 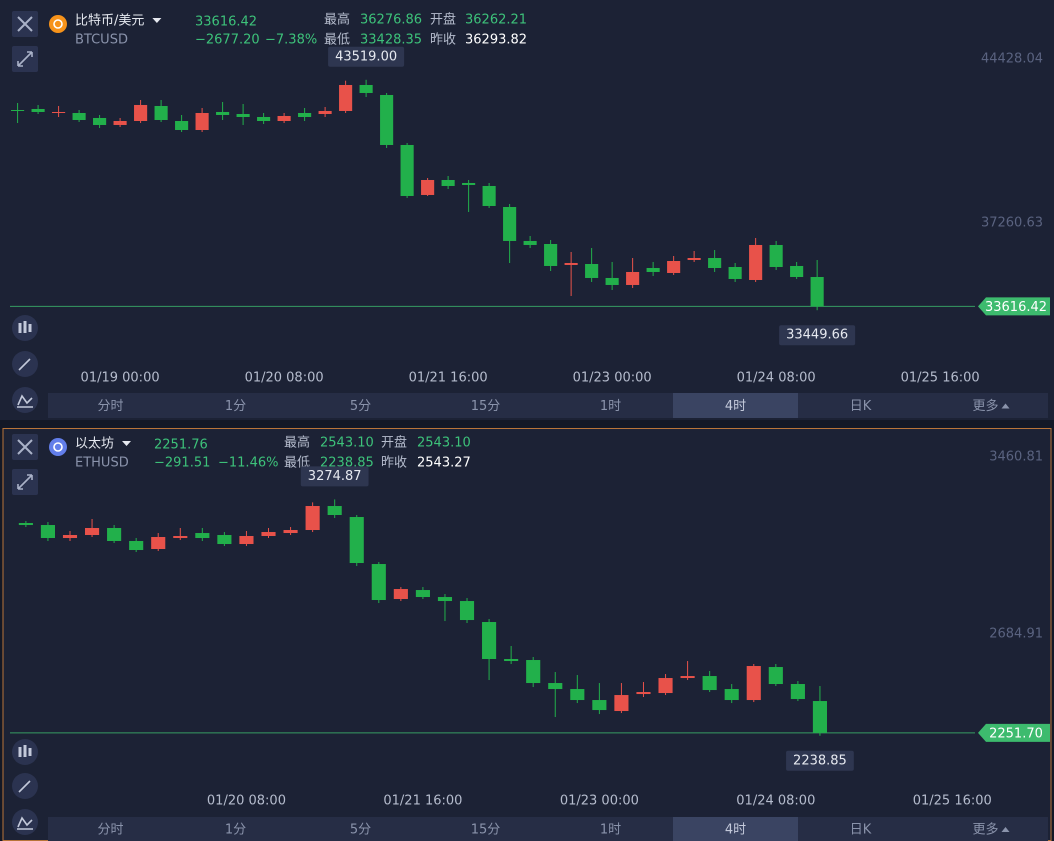 What do you see at coordinates (102, 463) in the screenshot?
I see `symbol-code: ETHUSD` at bounding box center [102, 463].